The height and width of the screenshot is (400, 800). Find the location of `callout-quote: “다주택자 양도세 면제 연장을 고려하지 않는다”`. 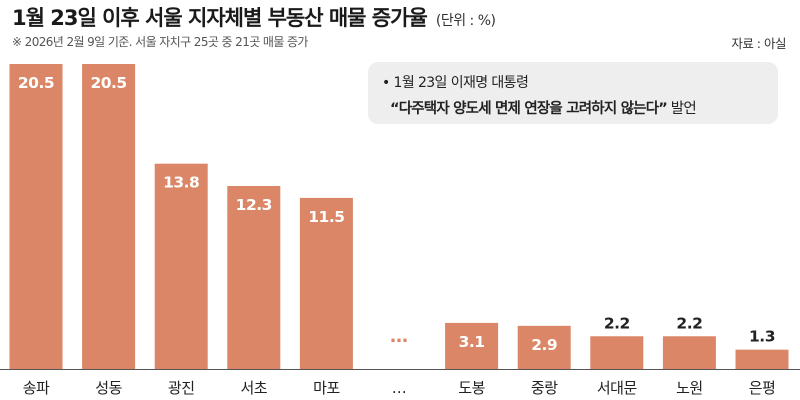

callout-quote: “다주택자 양도세 면제 연장을 고려하지 않는다” is located at coordinates (529, 109).